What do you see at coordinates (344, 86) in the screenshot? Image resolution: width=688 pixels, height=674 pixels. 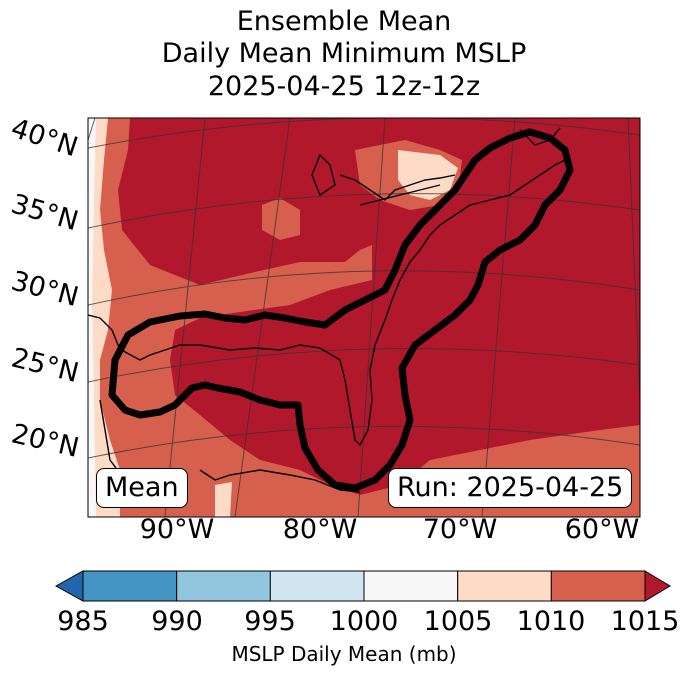 I see `title-line-3: 2025-04-25 12z-12z` at bounding box center [344, 86].